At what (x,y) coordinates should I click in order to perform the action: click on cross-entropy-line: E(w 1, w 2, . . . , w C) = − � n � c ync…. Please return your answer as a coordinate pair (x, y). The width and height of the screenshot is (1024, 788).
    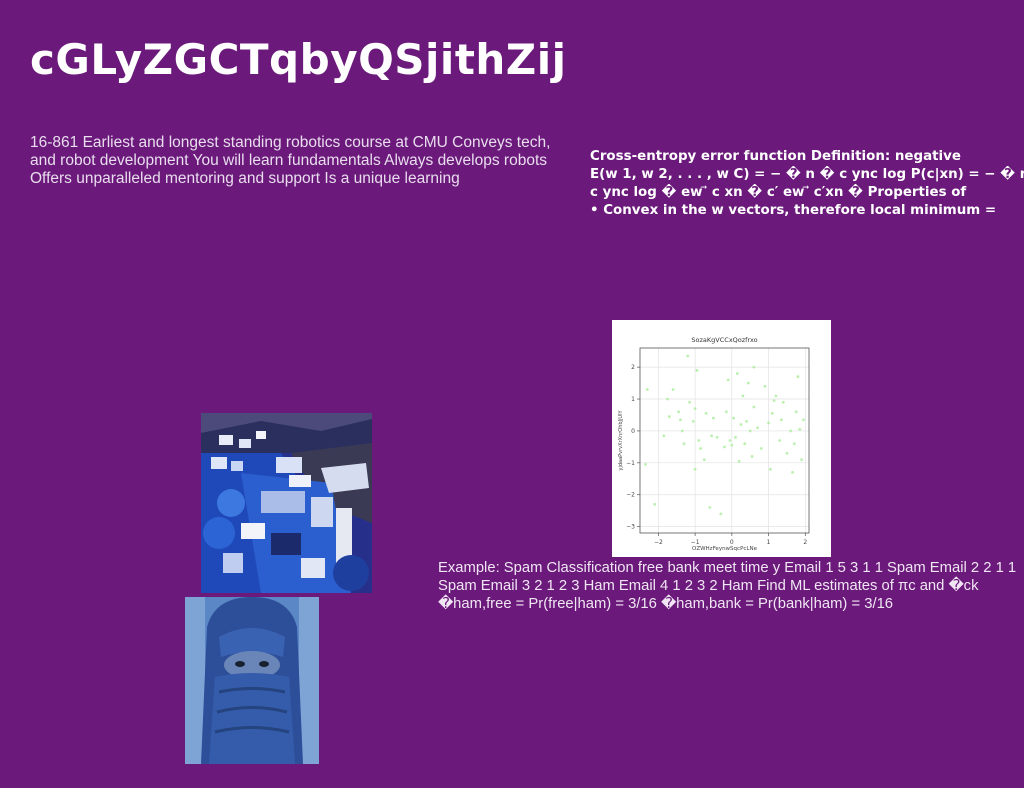
    Looking at the image, I should click on (807, 174).